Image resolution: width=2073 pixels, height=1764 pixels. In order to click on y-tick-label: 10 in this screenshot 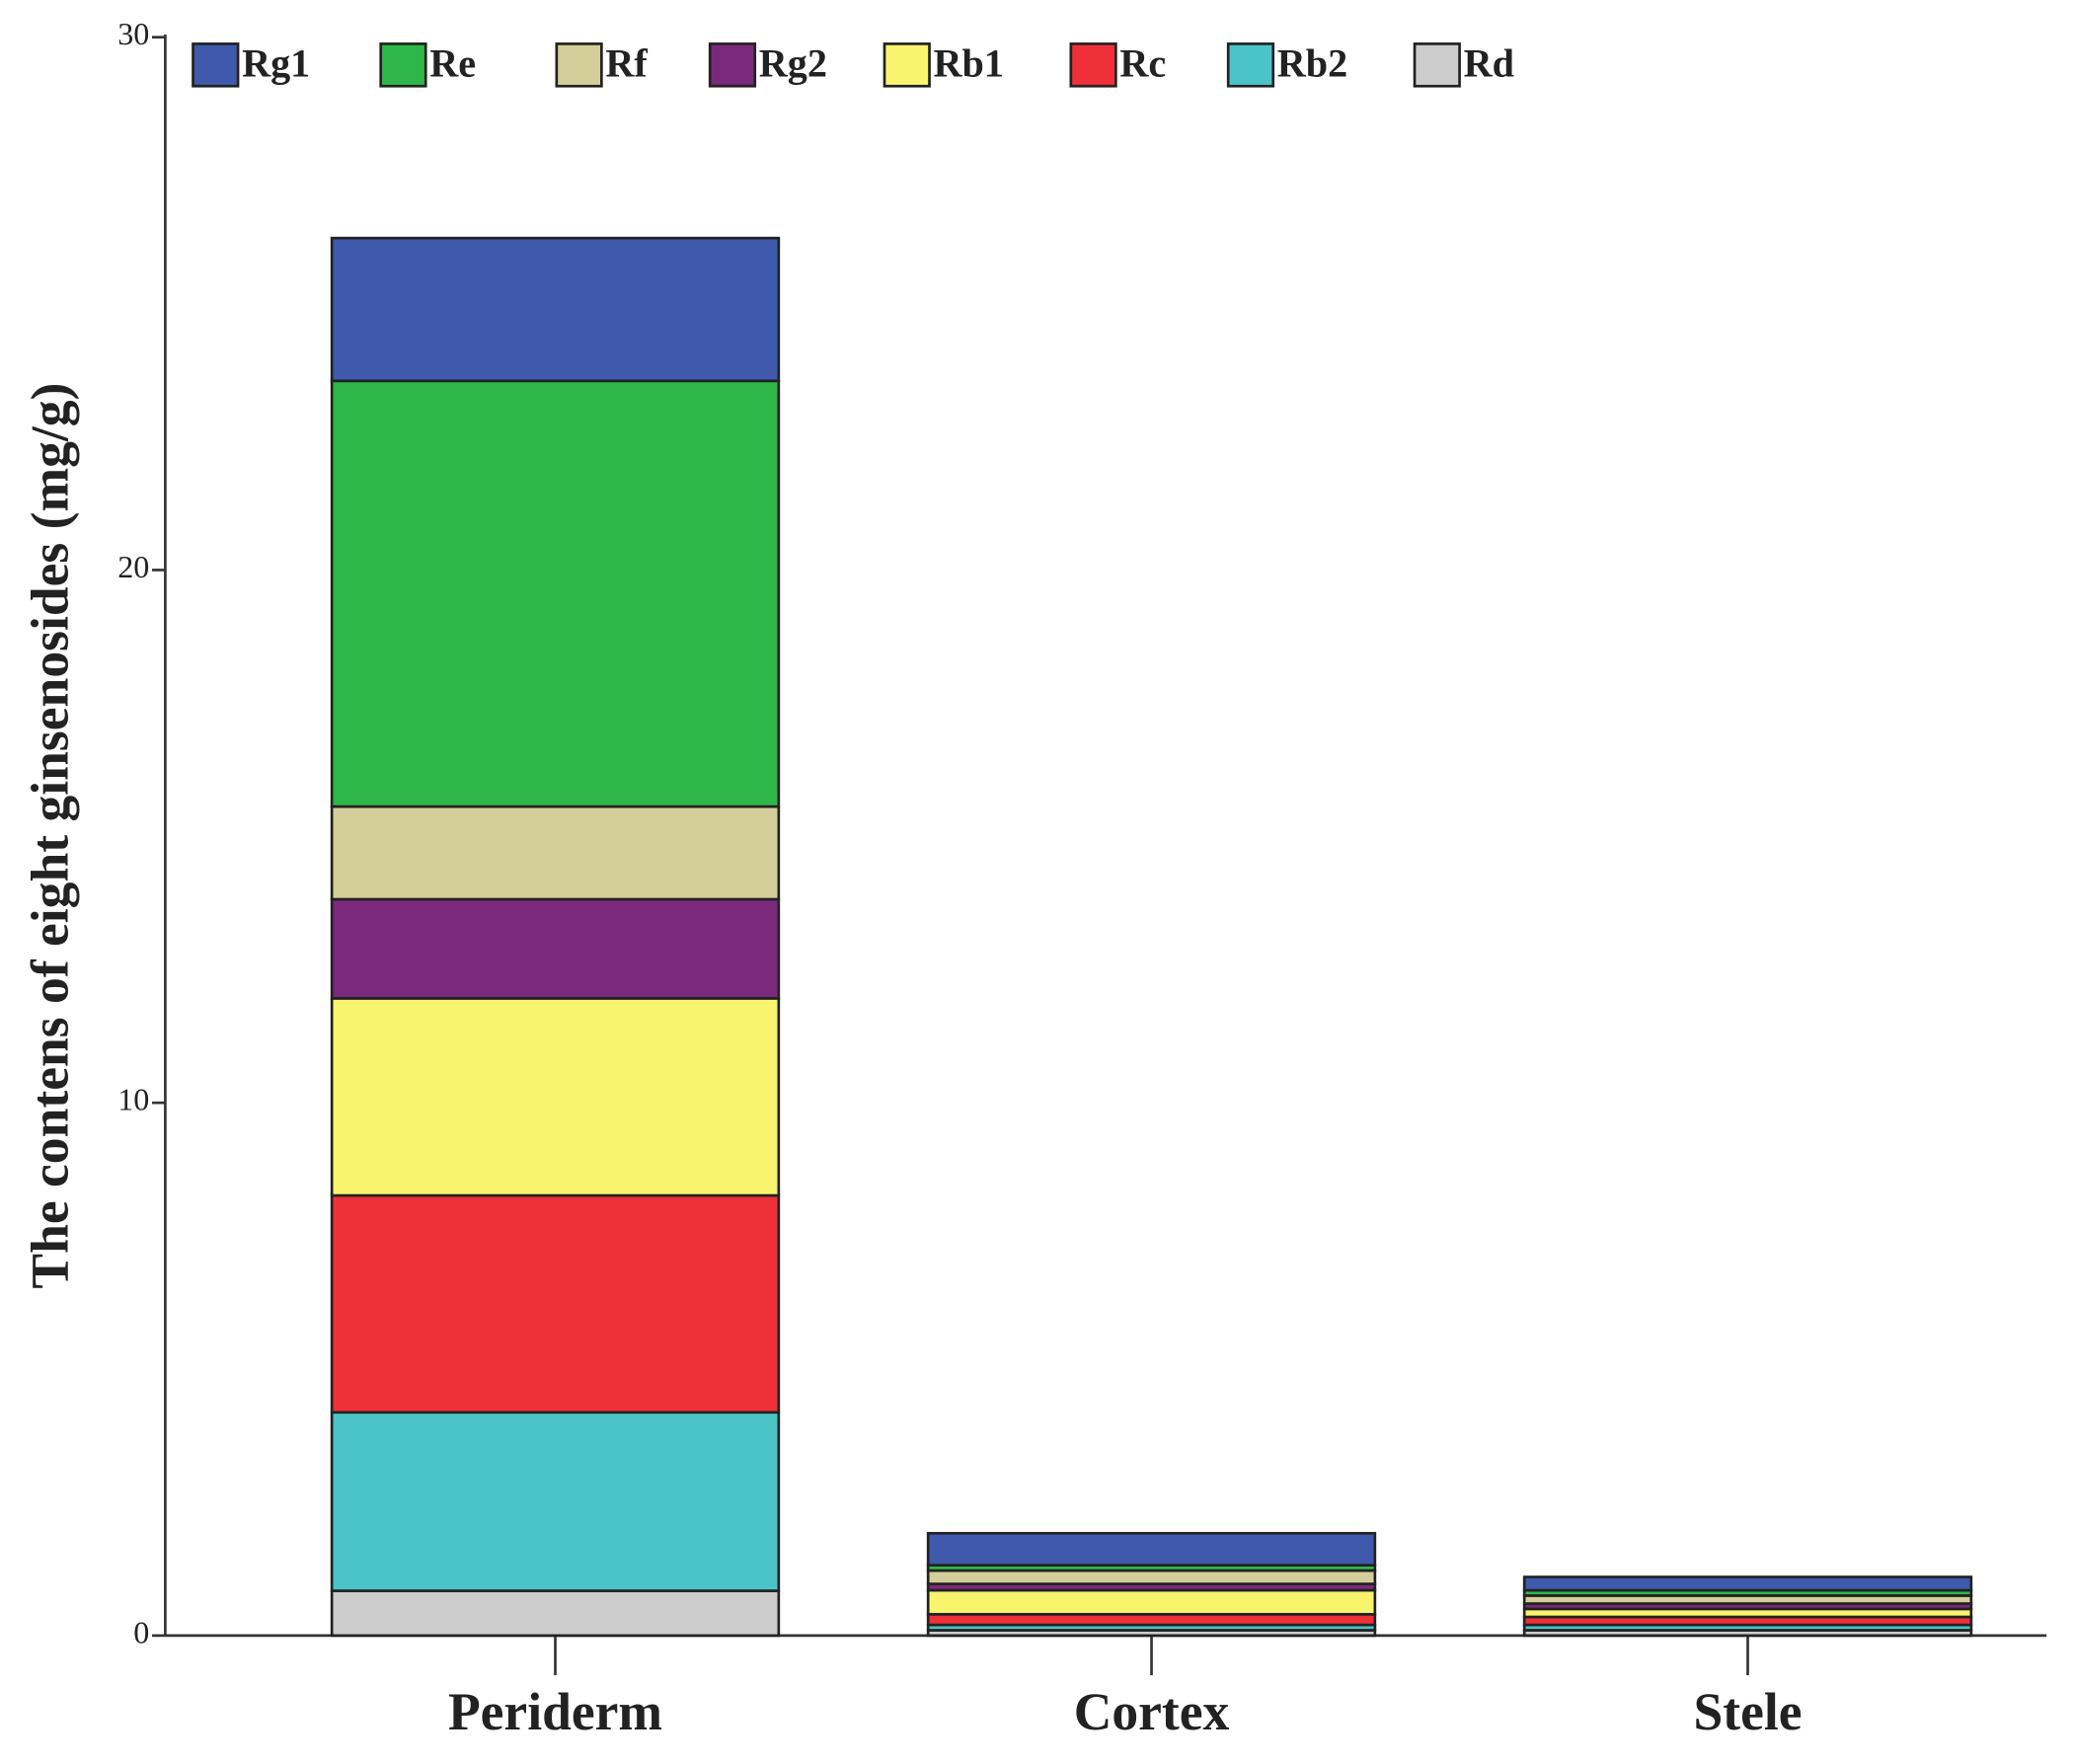, I will do `click(133, 1099)`.